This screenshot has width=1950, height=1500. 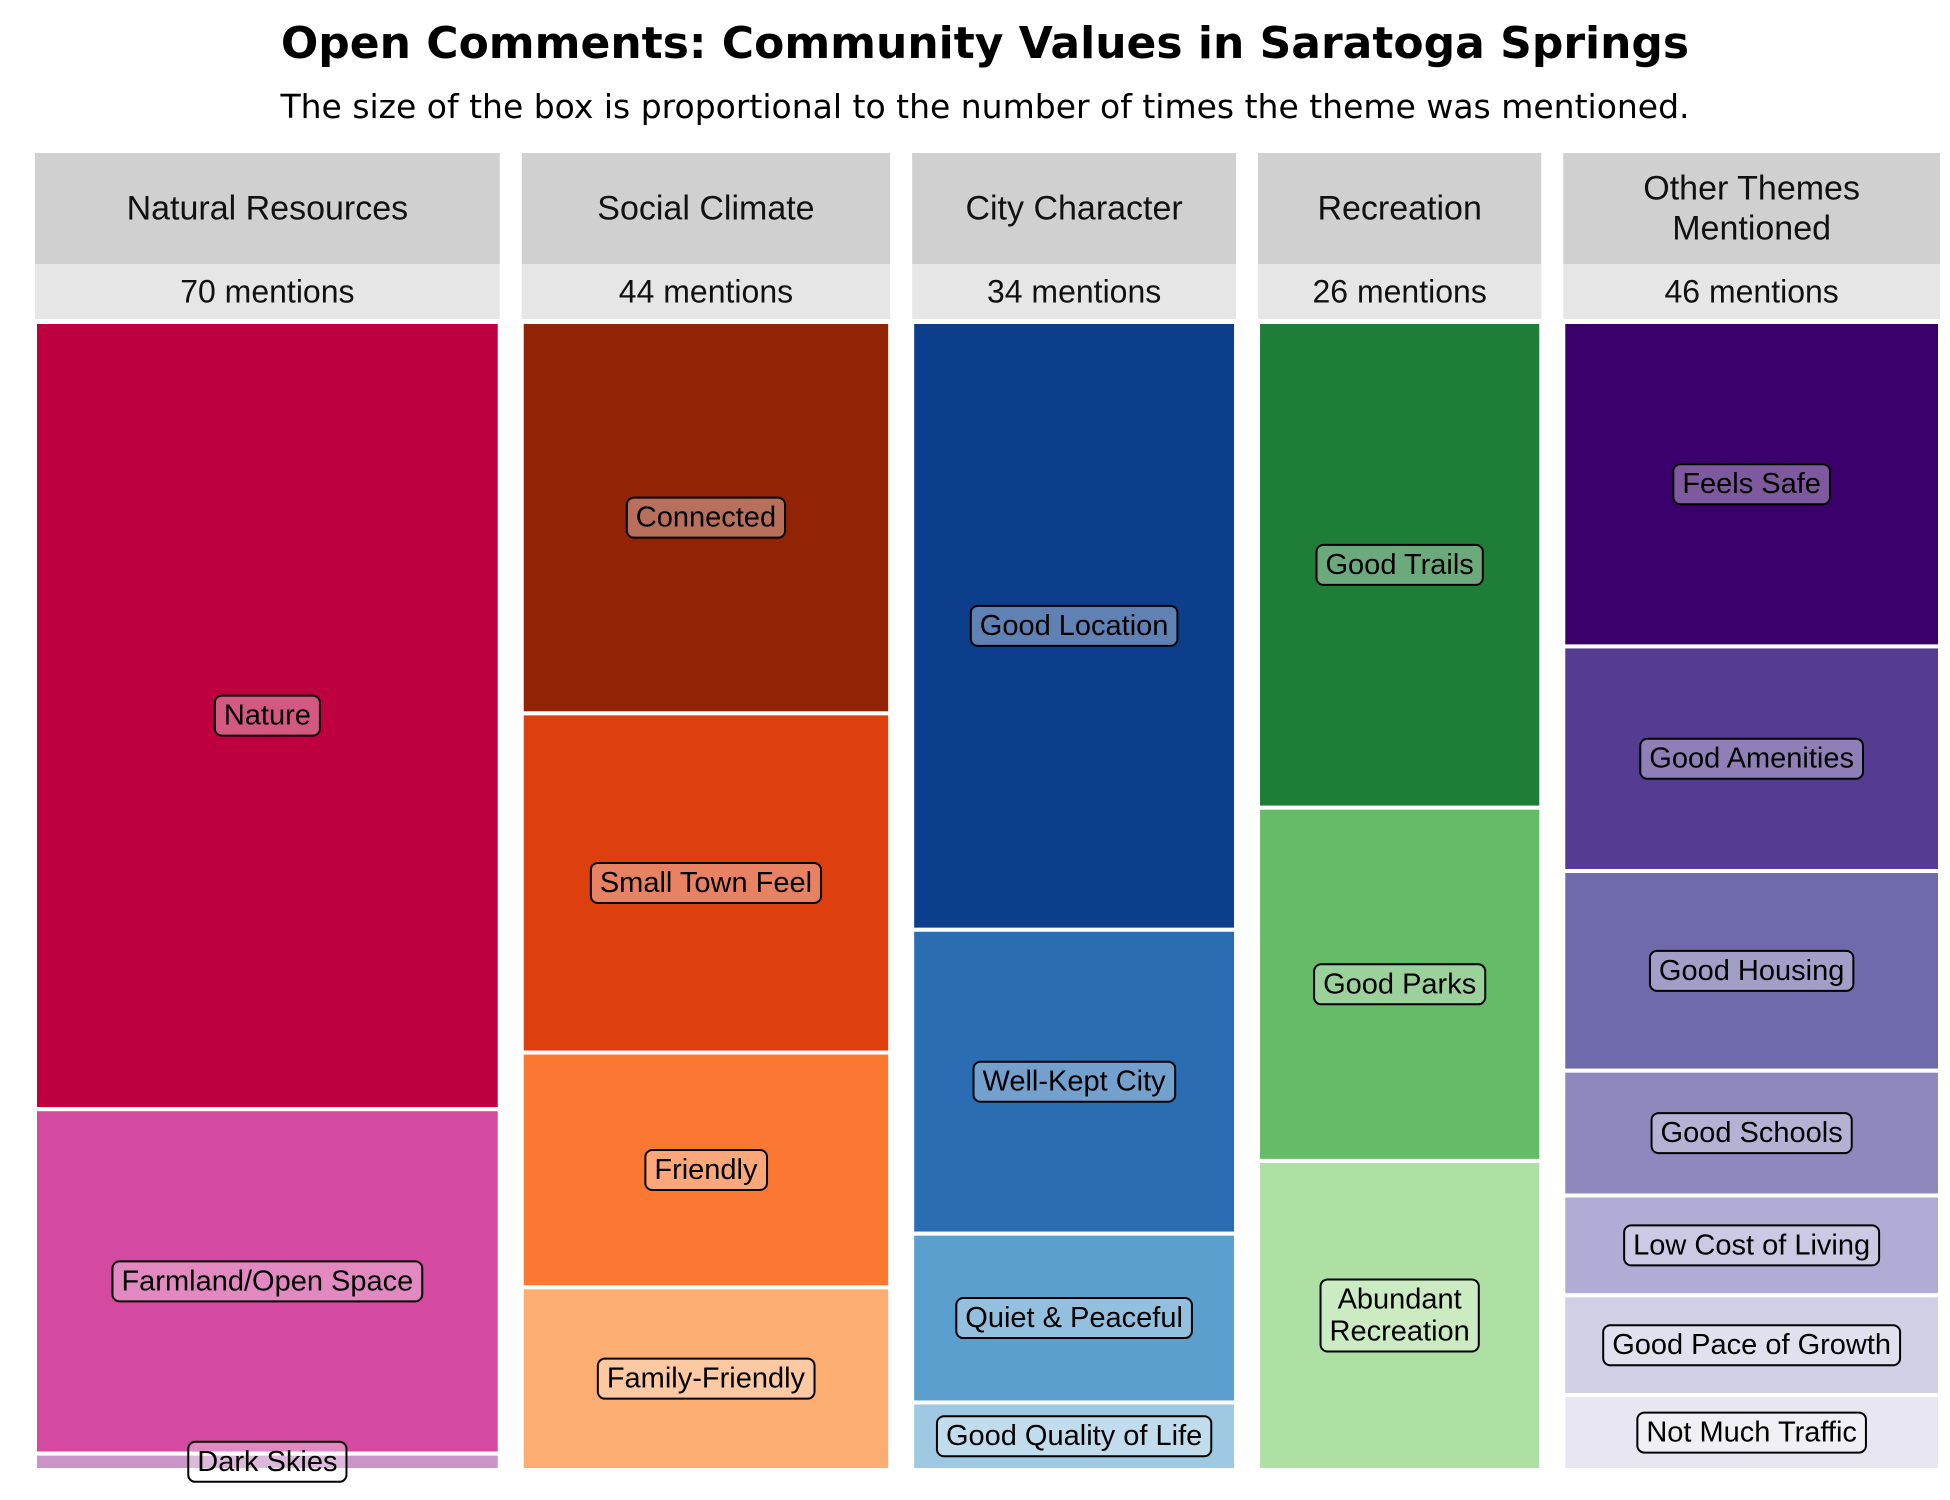 I want to click on tile-label-quiet-peaceful: Quiet & Peaceful, so click(x=1074, y=1318).